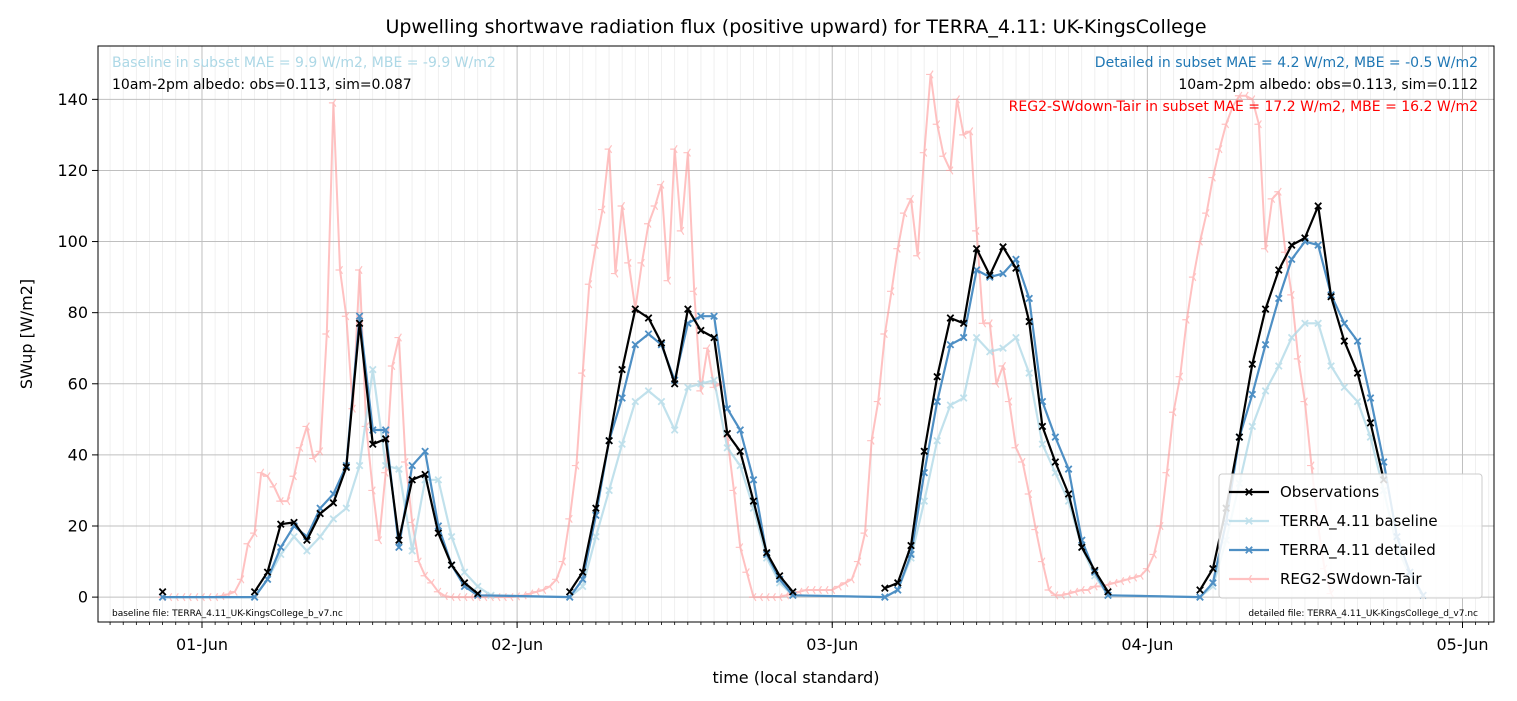 The height and width of the screenshot is (701, 1517). I want to click on legend-label: Observations, so click(1329, 492).